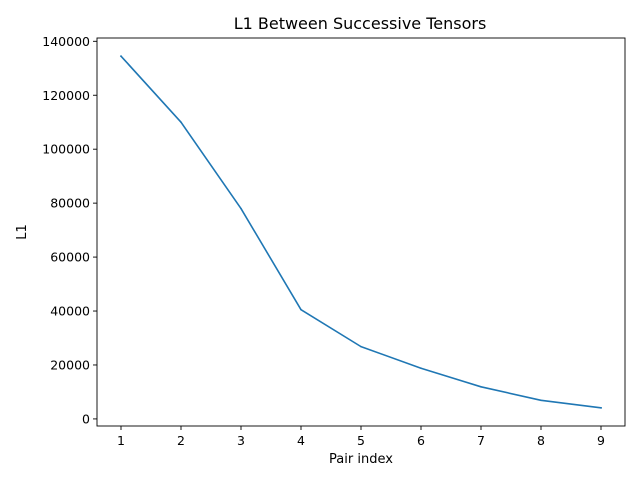 The width and height of the screenshot is (640, 480). I want to click on x-tick-label: 5, so click(361, 440).